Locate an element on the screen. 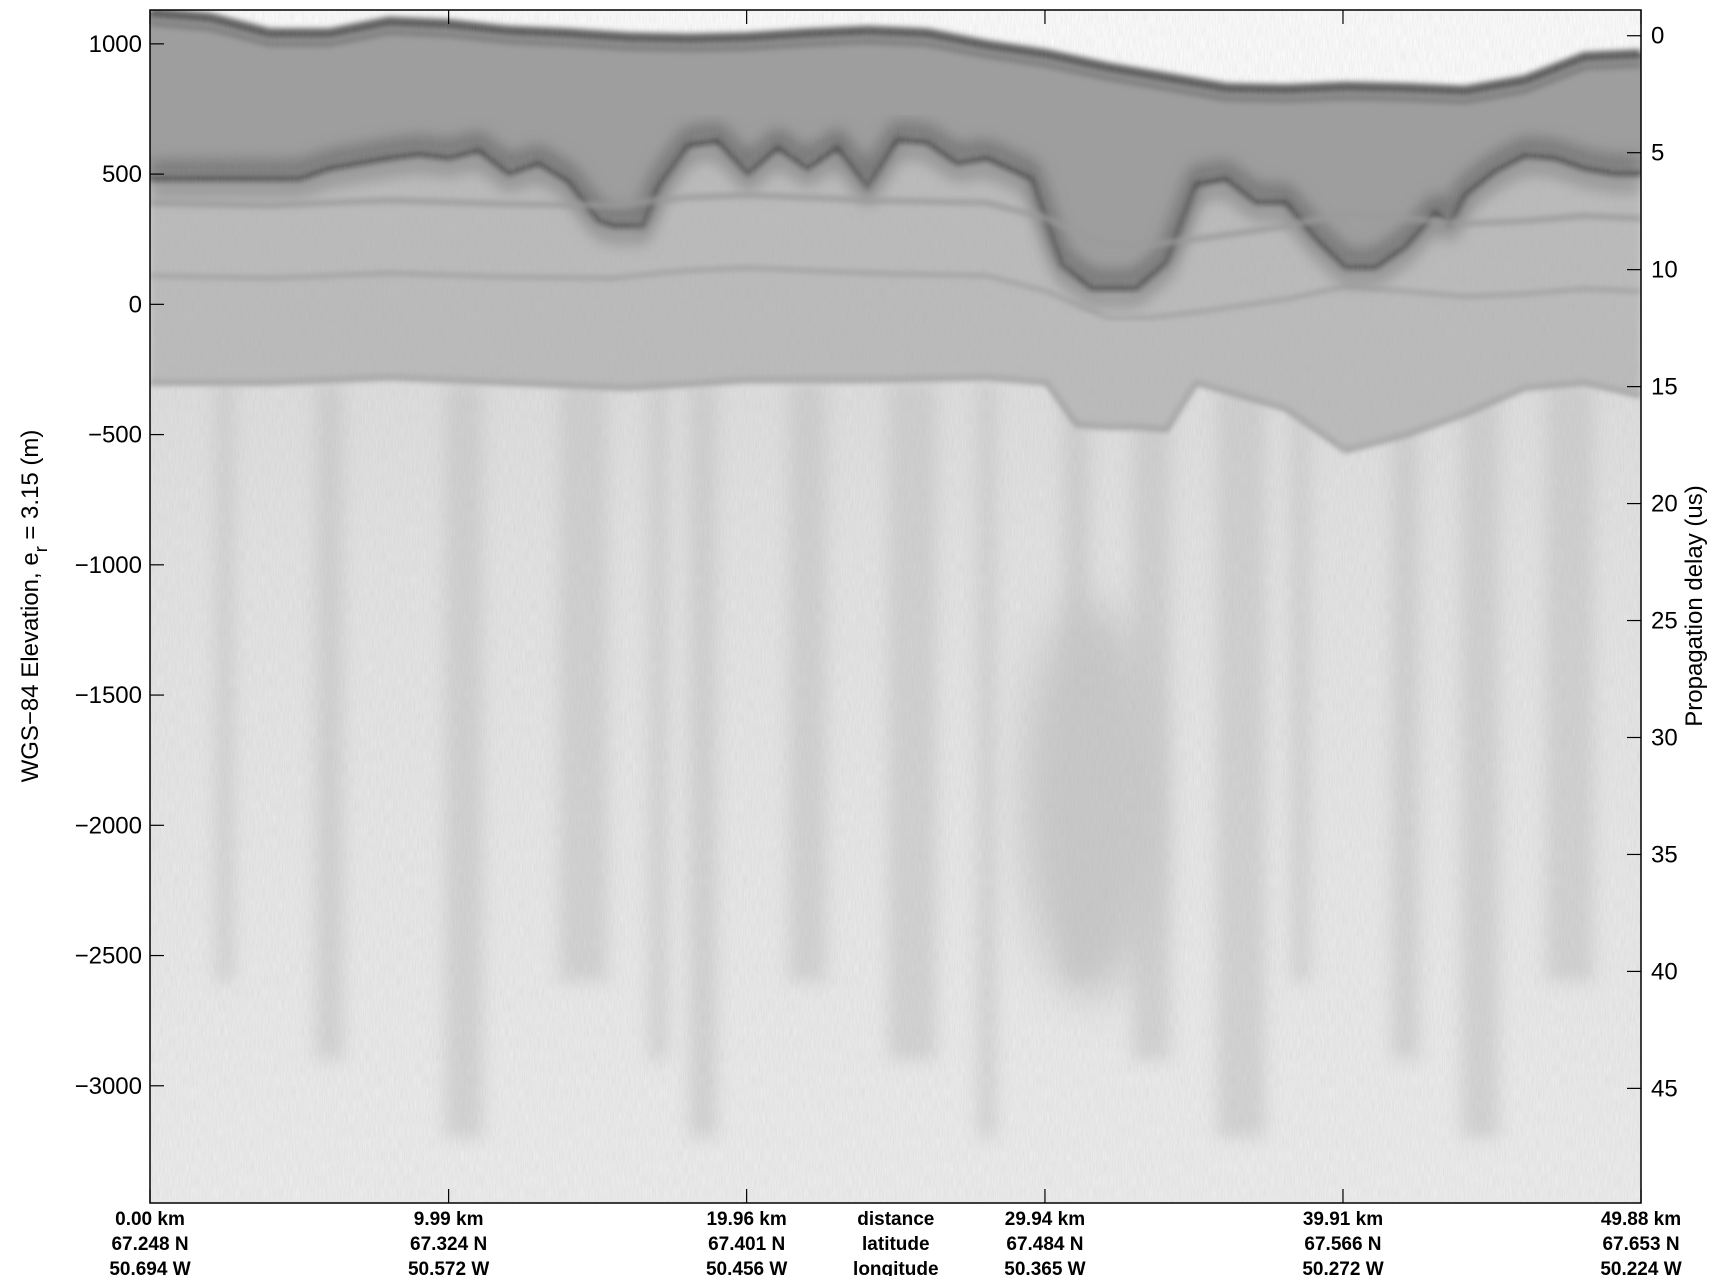  x-label-distance: 29.94 km is located at coordinates (1045, 1219).